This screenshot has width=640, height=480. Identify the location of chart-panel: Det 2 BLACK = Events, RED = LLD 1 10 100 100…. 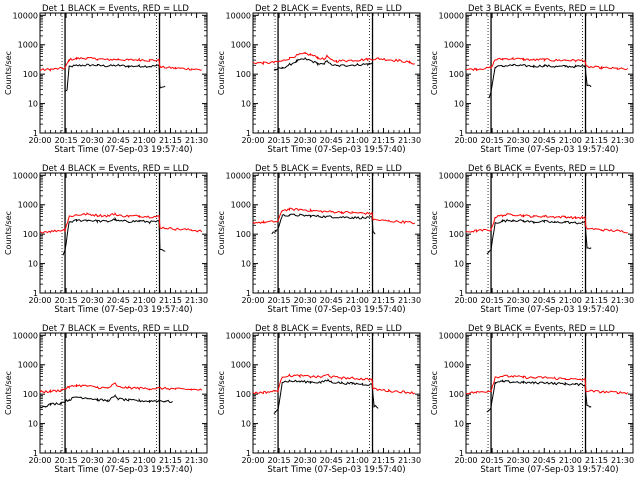
(319, 79).